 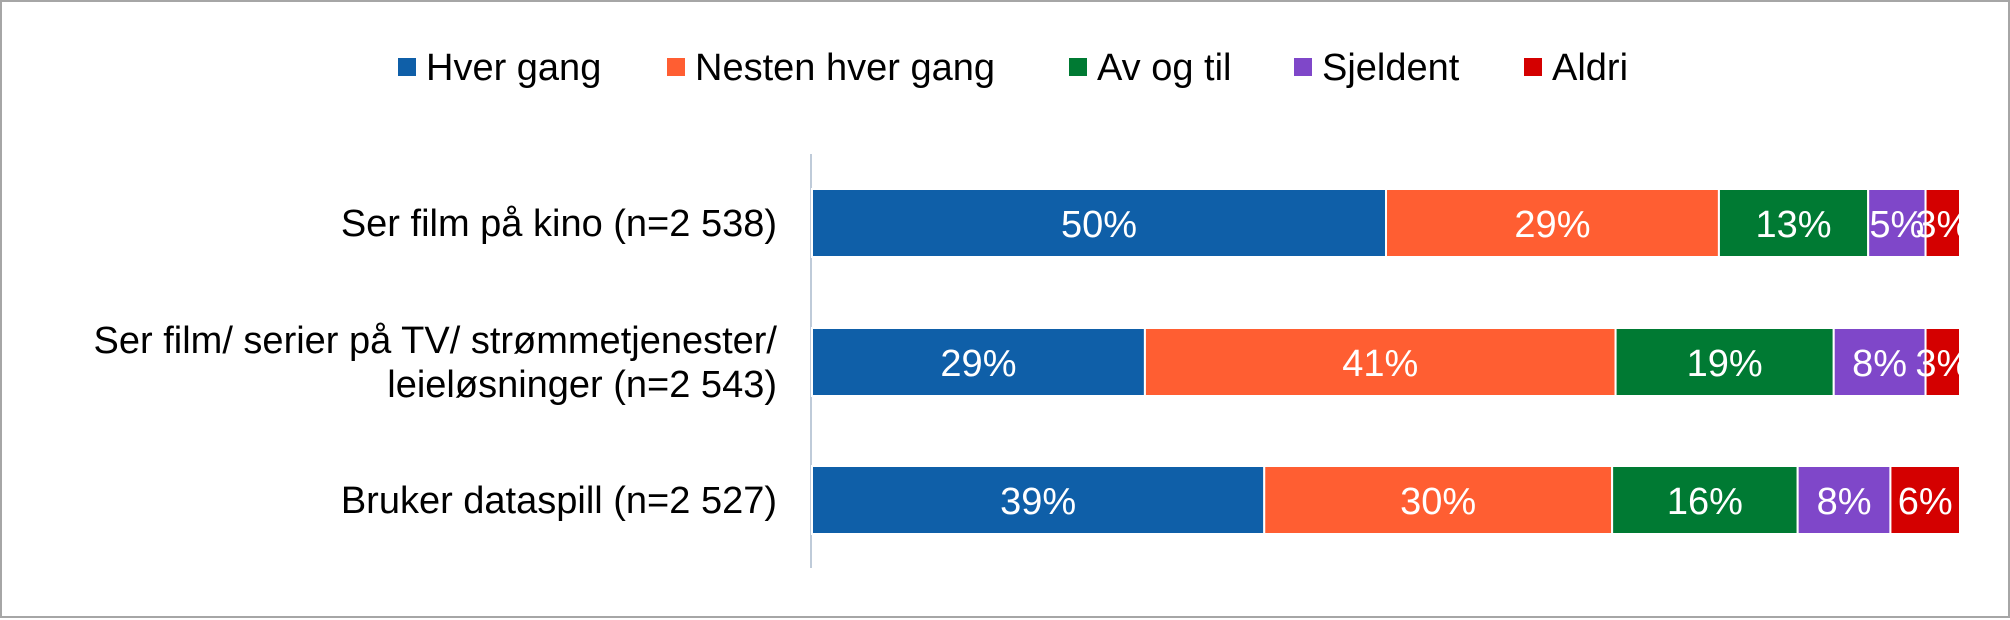 I want to click on bar-segment-row1-series5, so click(x=1943, y=223).